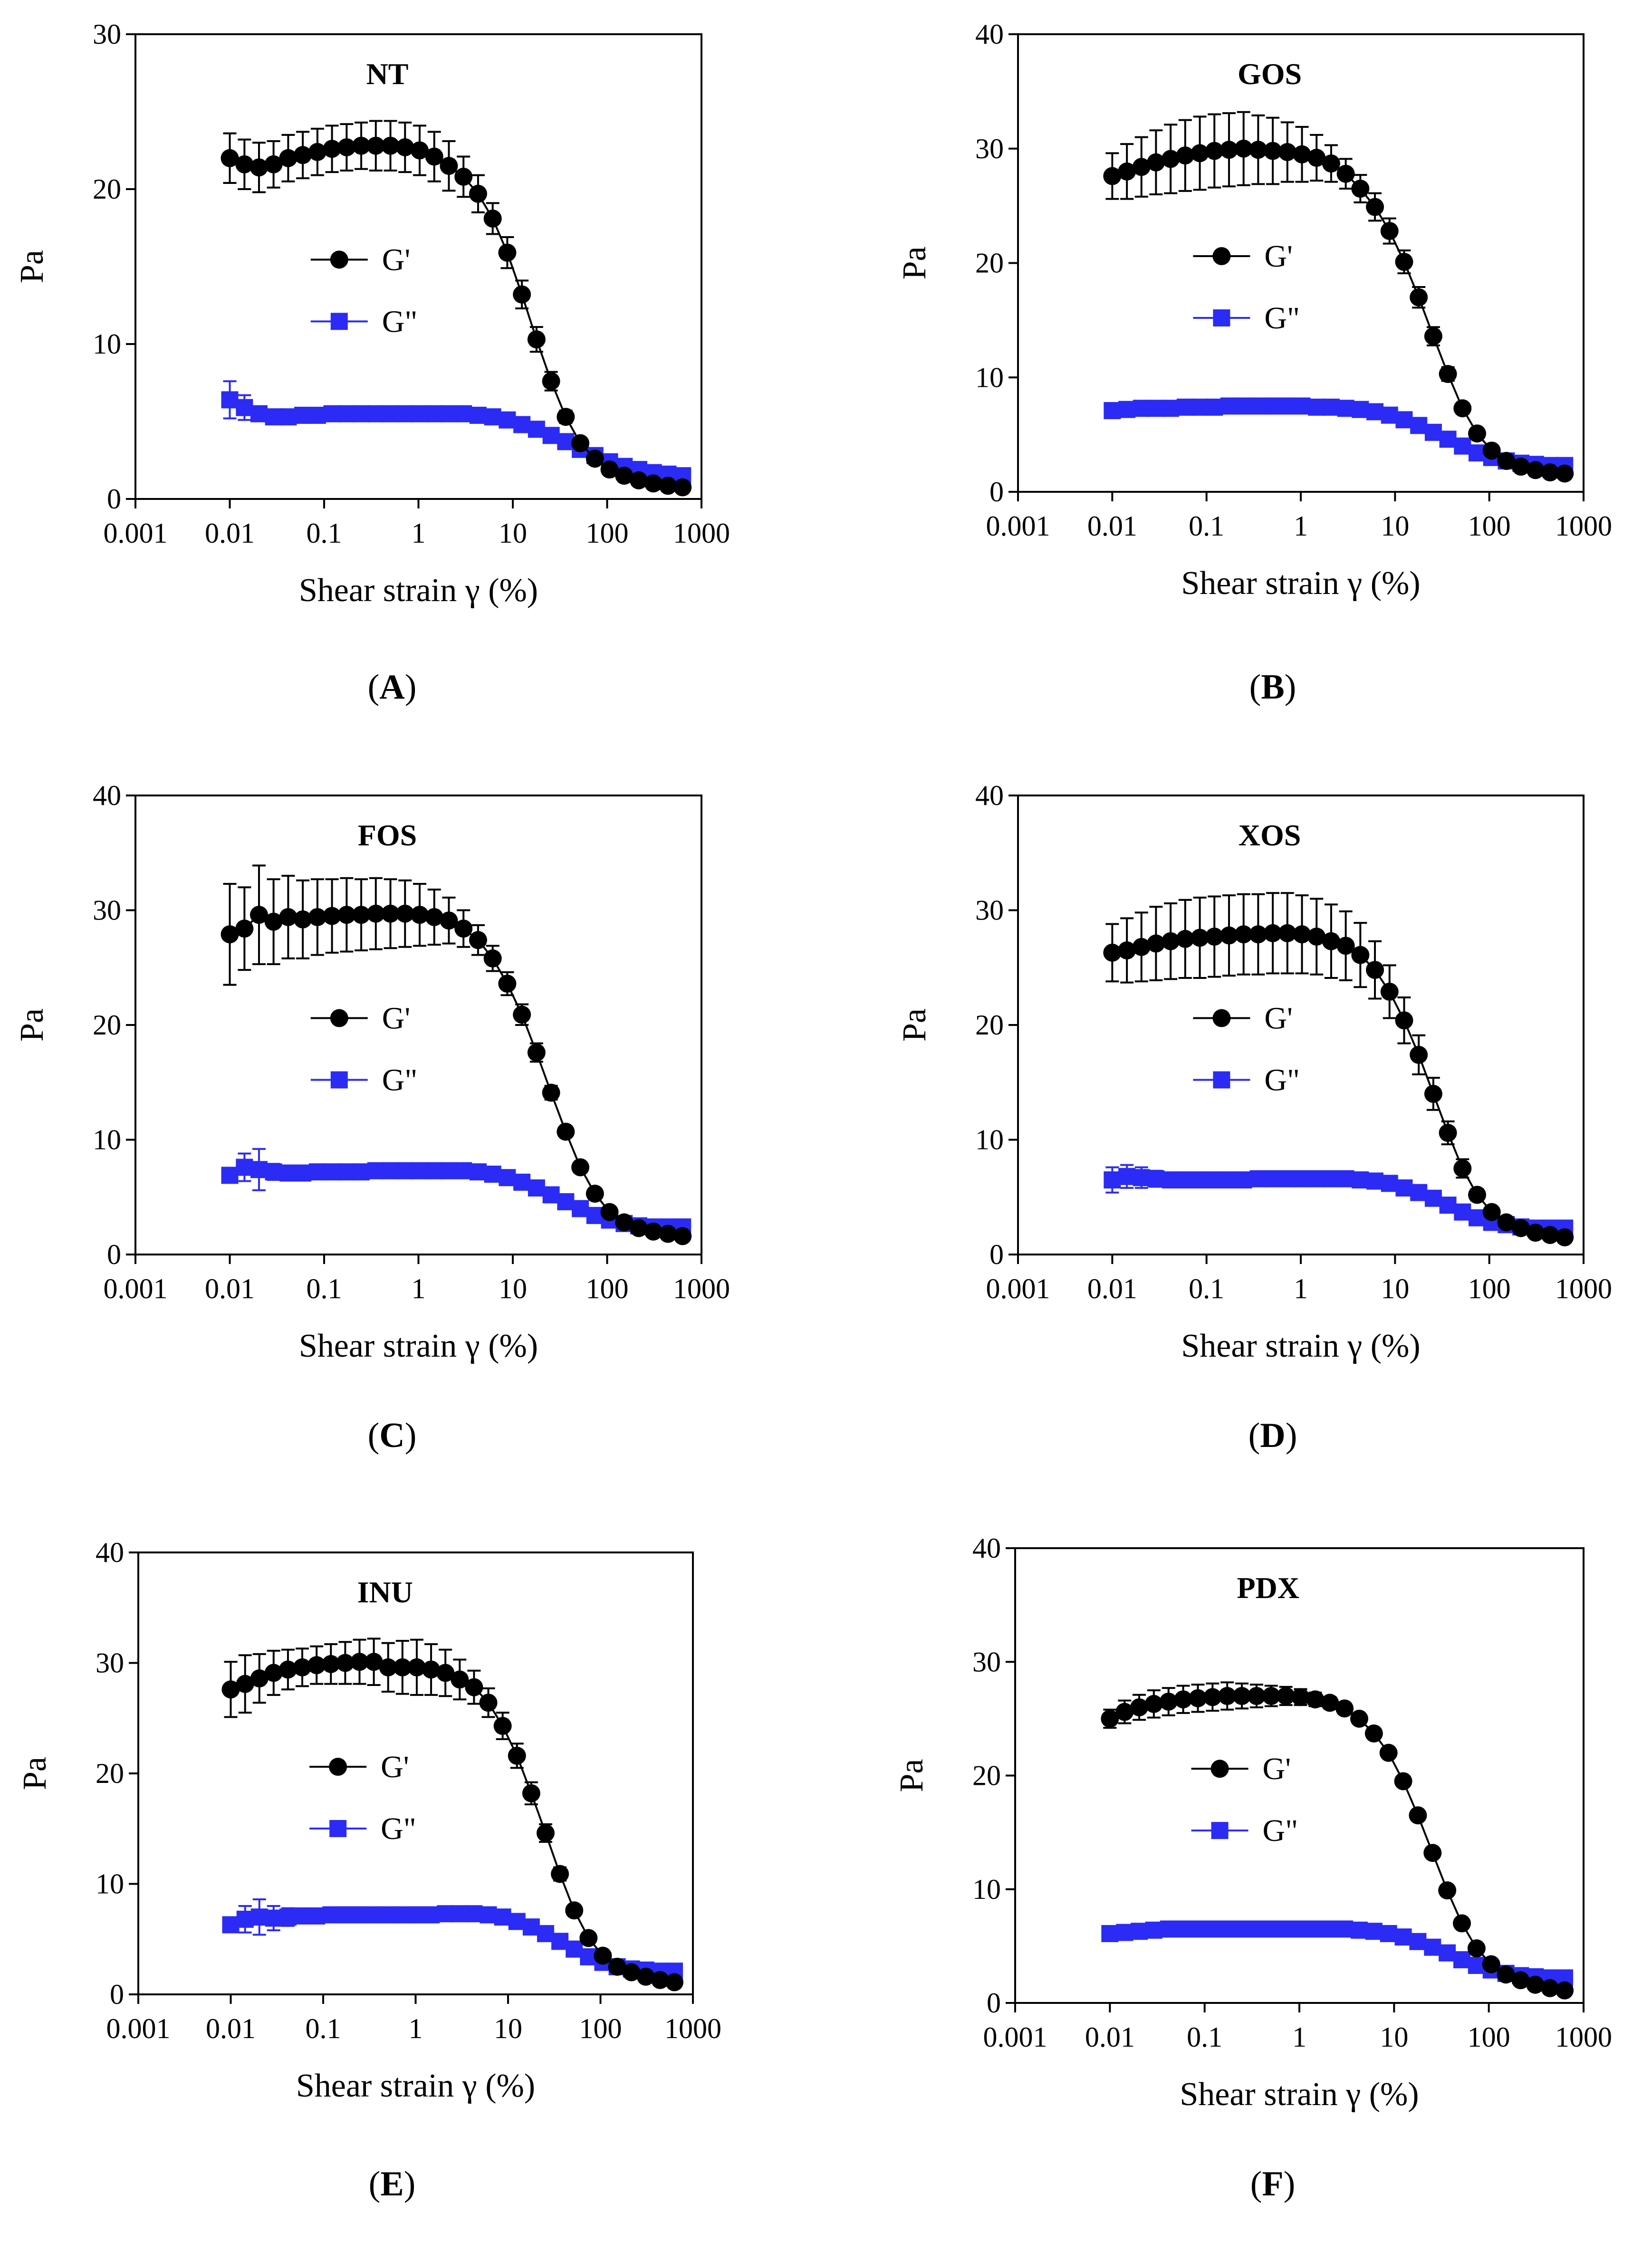 This screenshot has width=1652, height=2241. What do you see at coordinates (391, 1435) in the screenshot?
I see `panel-letter-text: C` at bounding box center [391, 1435].